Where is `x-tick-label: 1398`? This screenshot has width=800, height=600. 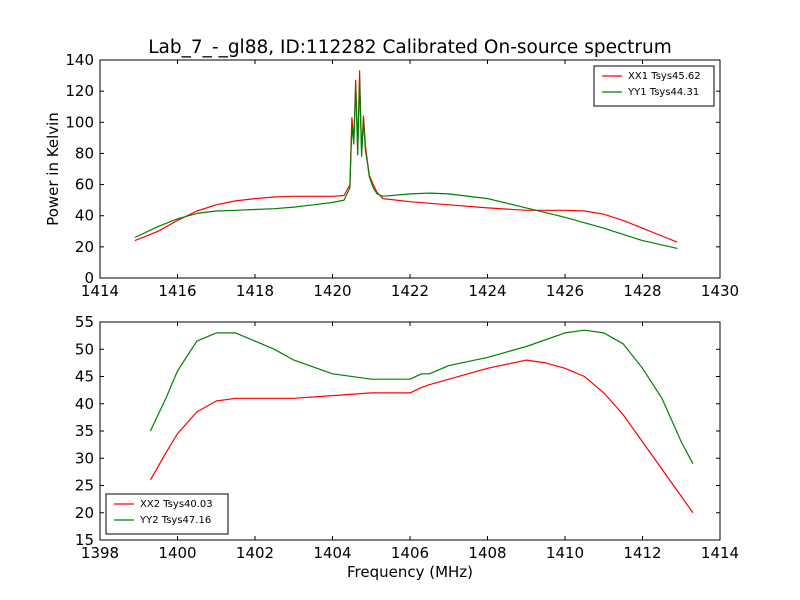 x-tick-label: 1398 is located at coordinates (100, 553).